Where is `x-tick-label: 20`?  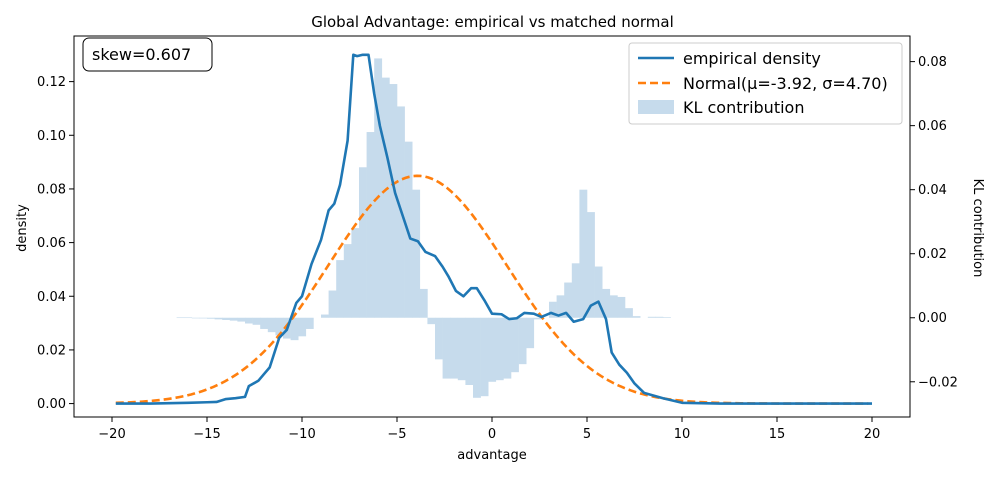 x-tick-label: 20 is located at coordinates (872, 434).